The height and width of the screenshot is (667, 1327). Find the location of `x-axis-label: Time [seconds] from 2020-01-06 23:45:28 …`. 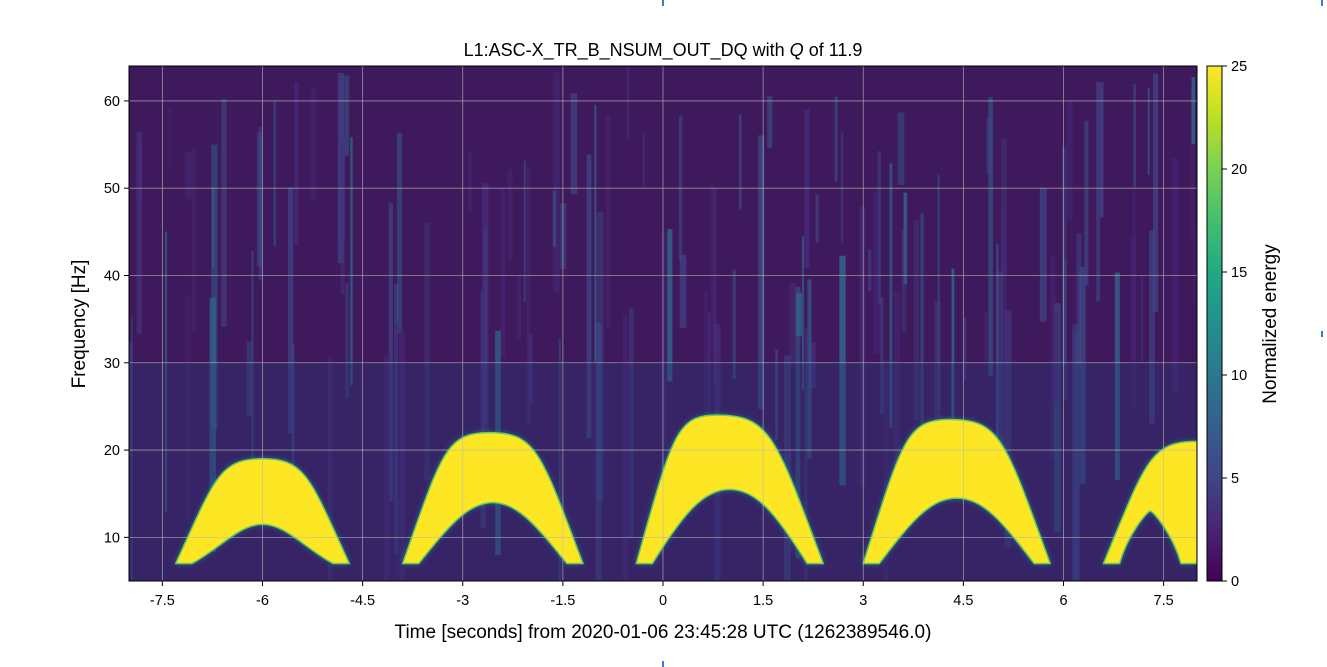

x-axis-label: Time [seconds] from 2020-01-06 23:45:28 … is located at coordinates (663, 632).